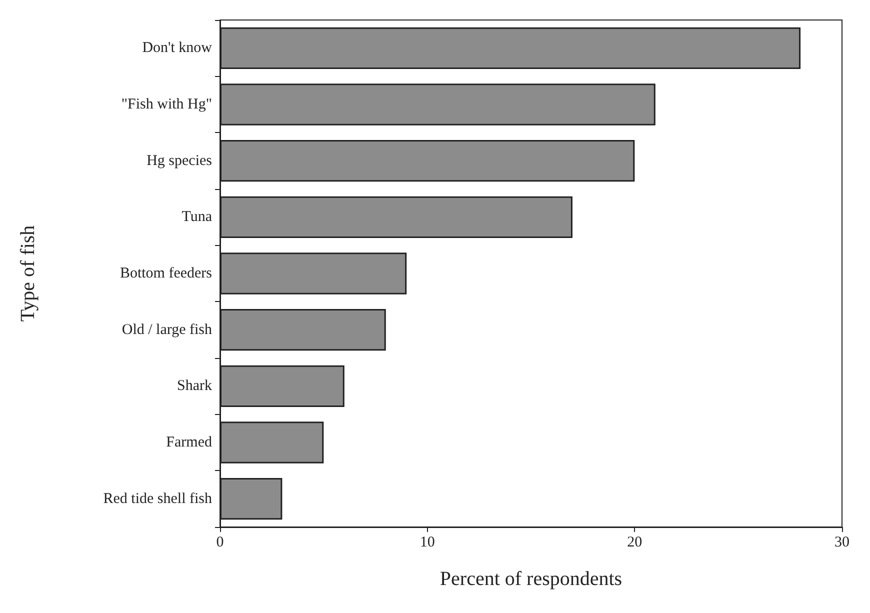 The image size is (870, 613). What do you see at coordinates (189, 442) in the screenshot?
I see `y-tick-label: Farmed` at bounding box center [189, 442].